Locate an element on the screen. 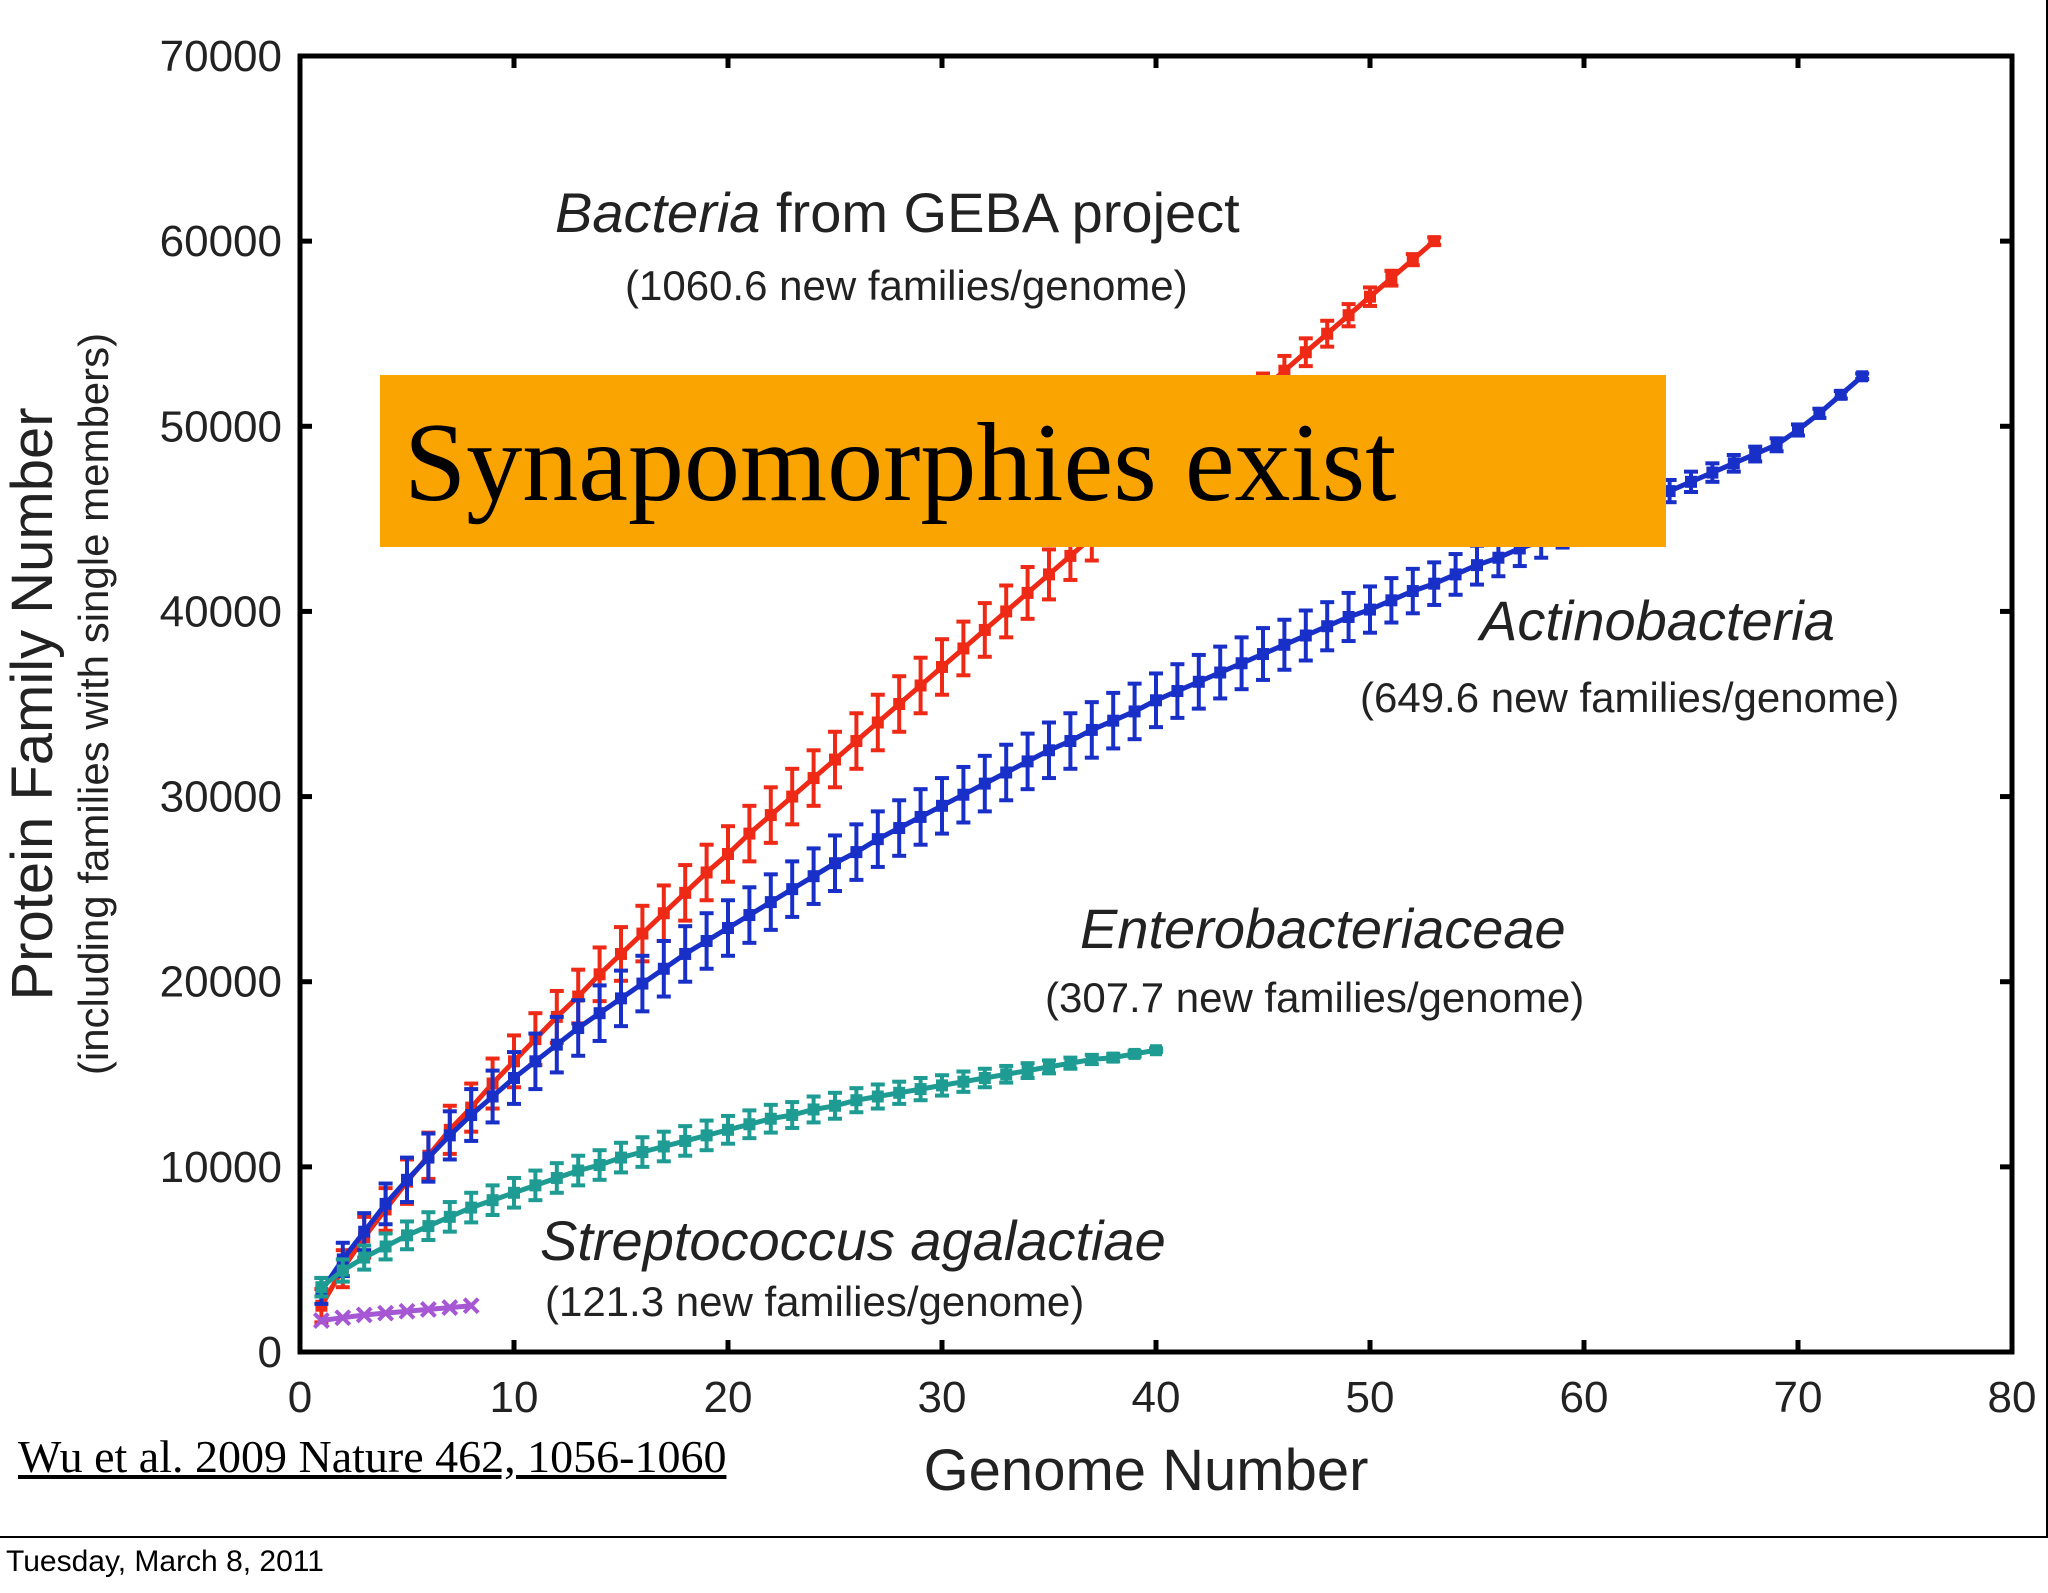 This screenshot has width=2048, height=1593. annotation-enterobacteriaceae-rate: (307.7 new families/genome) is located at coordinates (1314, 997).